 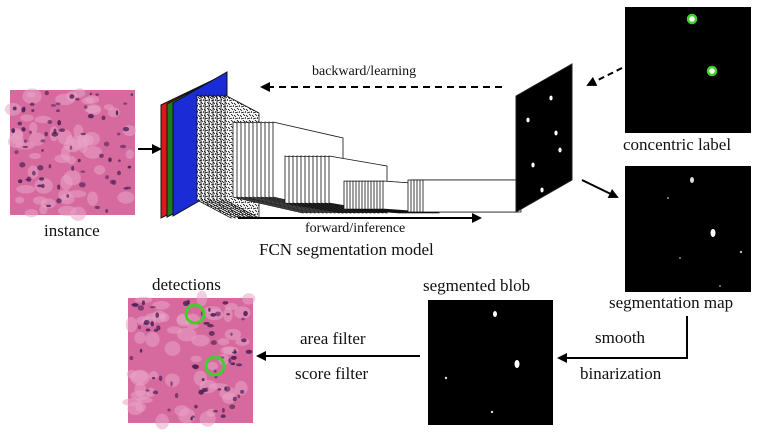 What do you see at coordinates (688, 229) in the screenshot?
I see `segmentation-map-image` at bounding box center [688, 229].